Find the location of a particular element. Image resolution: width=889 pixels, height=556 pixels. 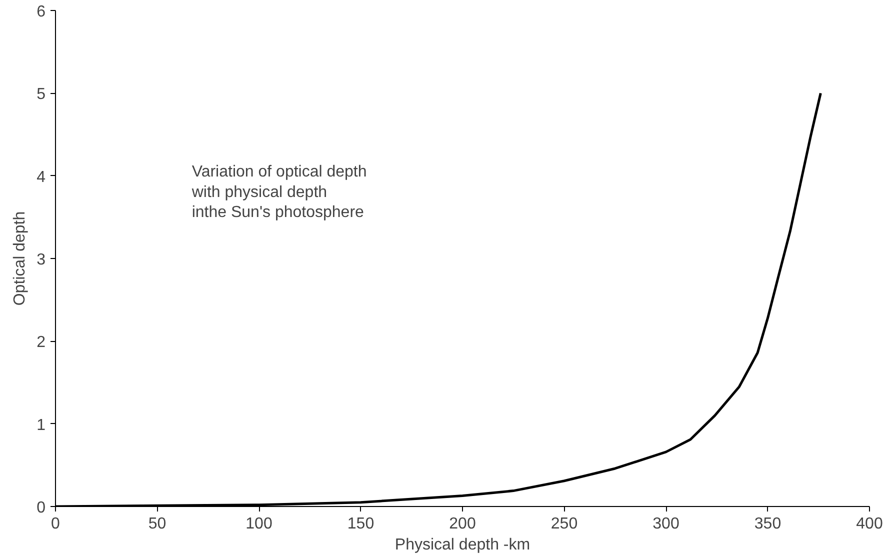

x-tick-label: 150 is located at coordinates (360, 524).